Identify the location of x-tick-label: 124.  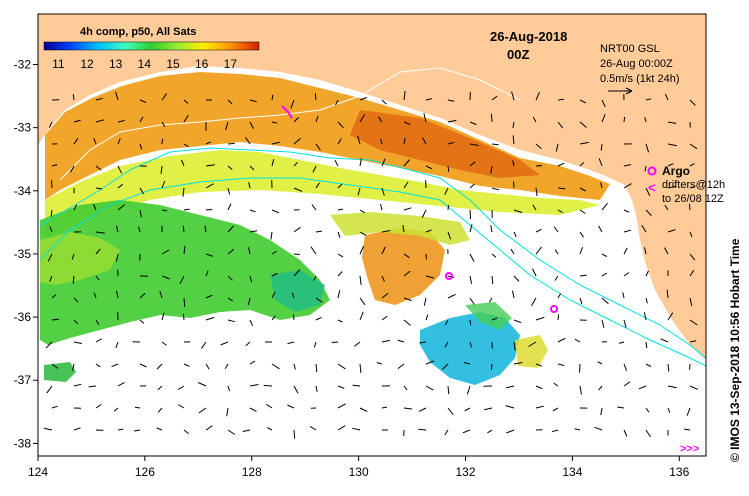
(38, 472).